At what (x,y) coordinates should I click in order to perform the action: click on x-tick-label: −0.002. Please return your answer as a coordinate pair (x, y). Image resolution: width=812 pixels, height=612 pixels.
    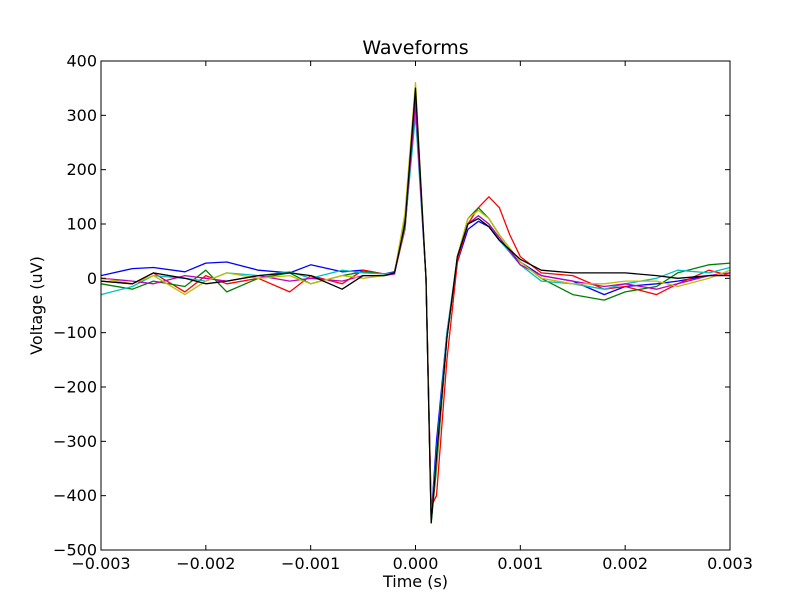
    Looking at the image, I should click on (205, 563).